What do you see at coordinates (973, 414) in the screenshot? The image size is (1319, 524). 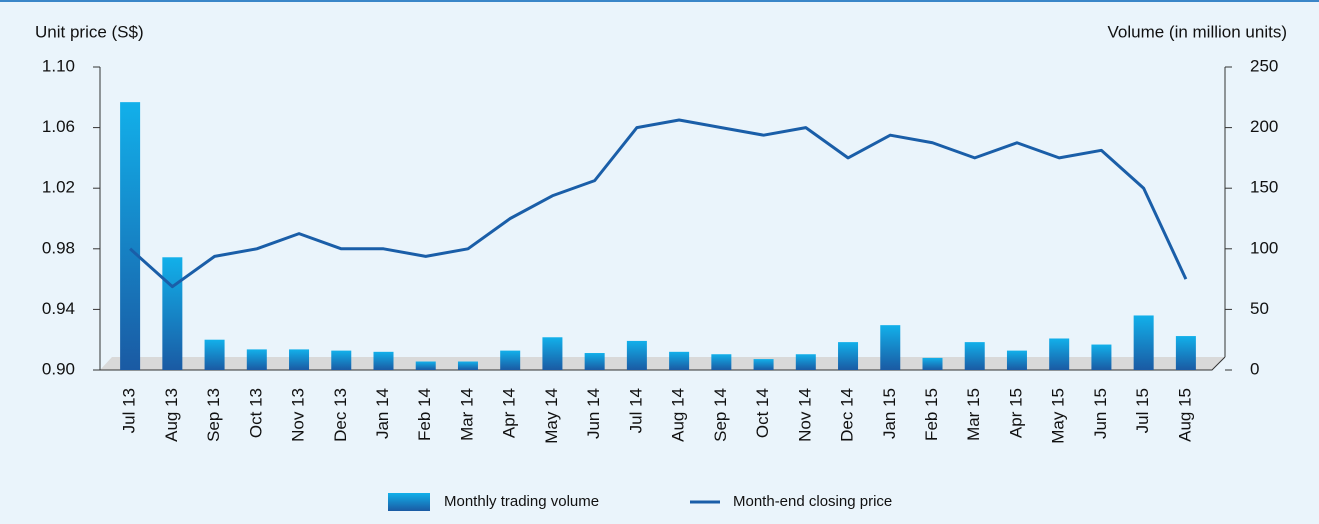 I see `x-tick-label: Mar 15` at bounding box center [973, 414].